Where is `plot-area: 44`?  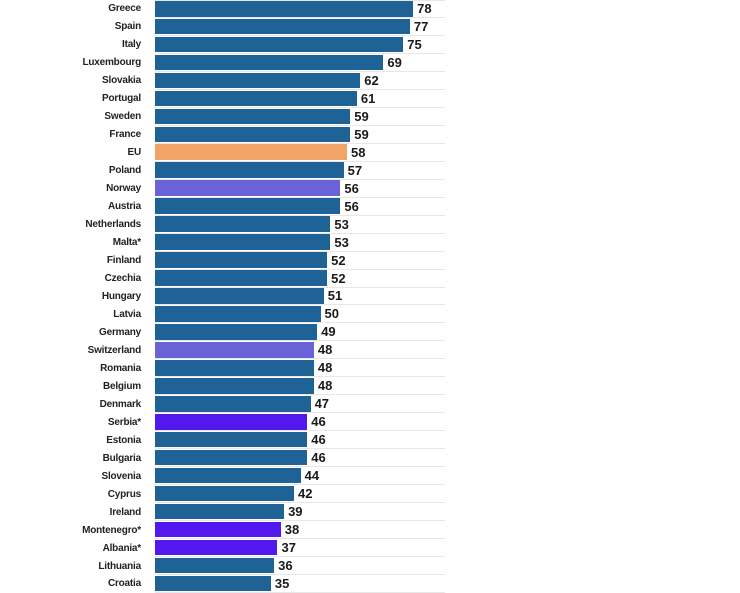 plot-area: 44 is located at coordinates (300, 476).